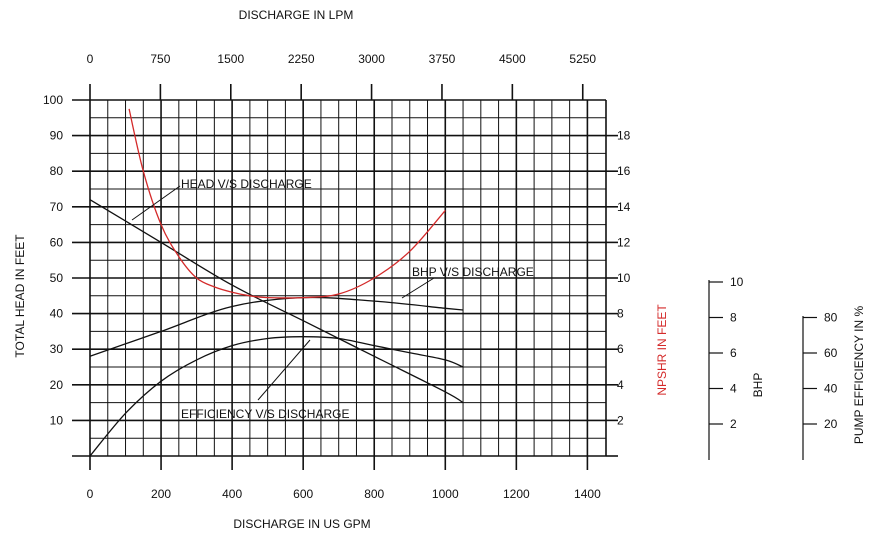 The width and height of the screenshot is (878, 533). I want to click on efficiency-tick-label: 60, so click(831, 353).